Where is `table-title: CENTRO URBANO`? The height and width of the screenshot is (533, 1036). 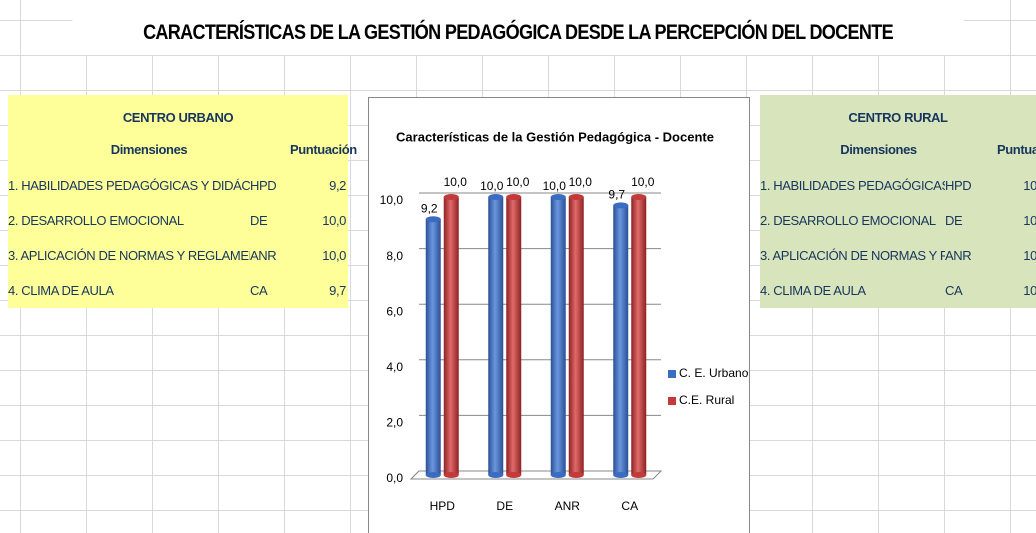 table-title: CENTRO URBANO is located at coordinates (178, 117).